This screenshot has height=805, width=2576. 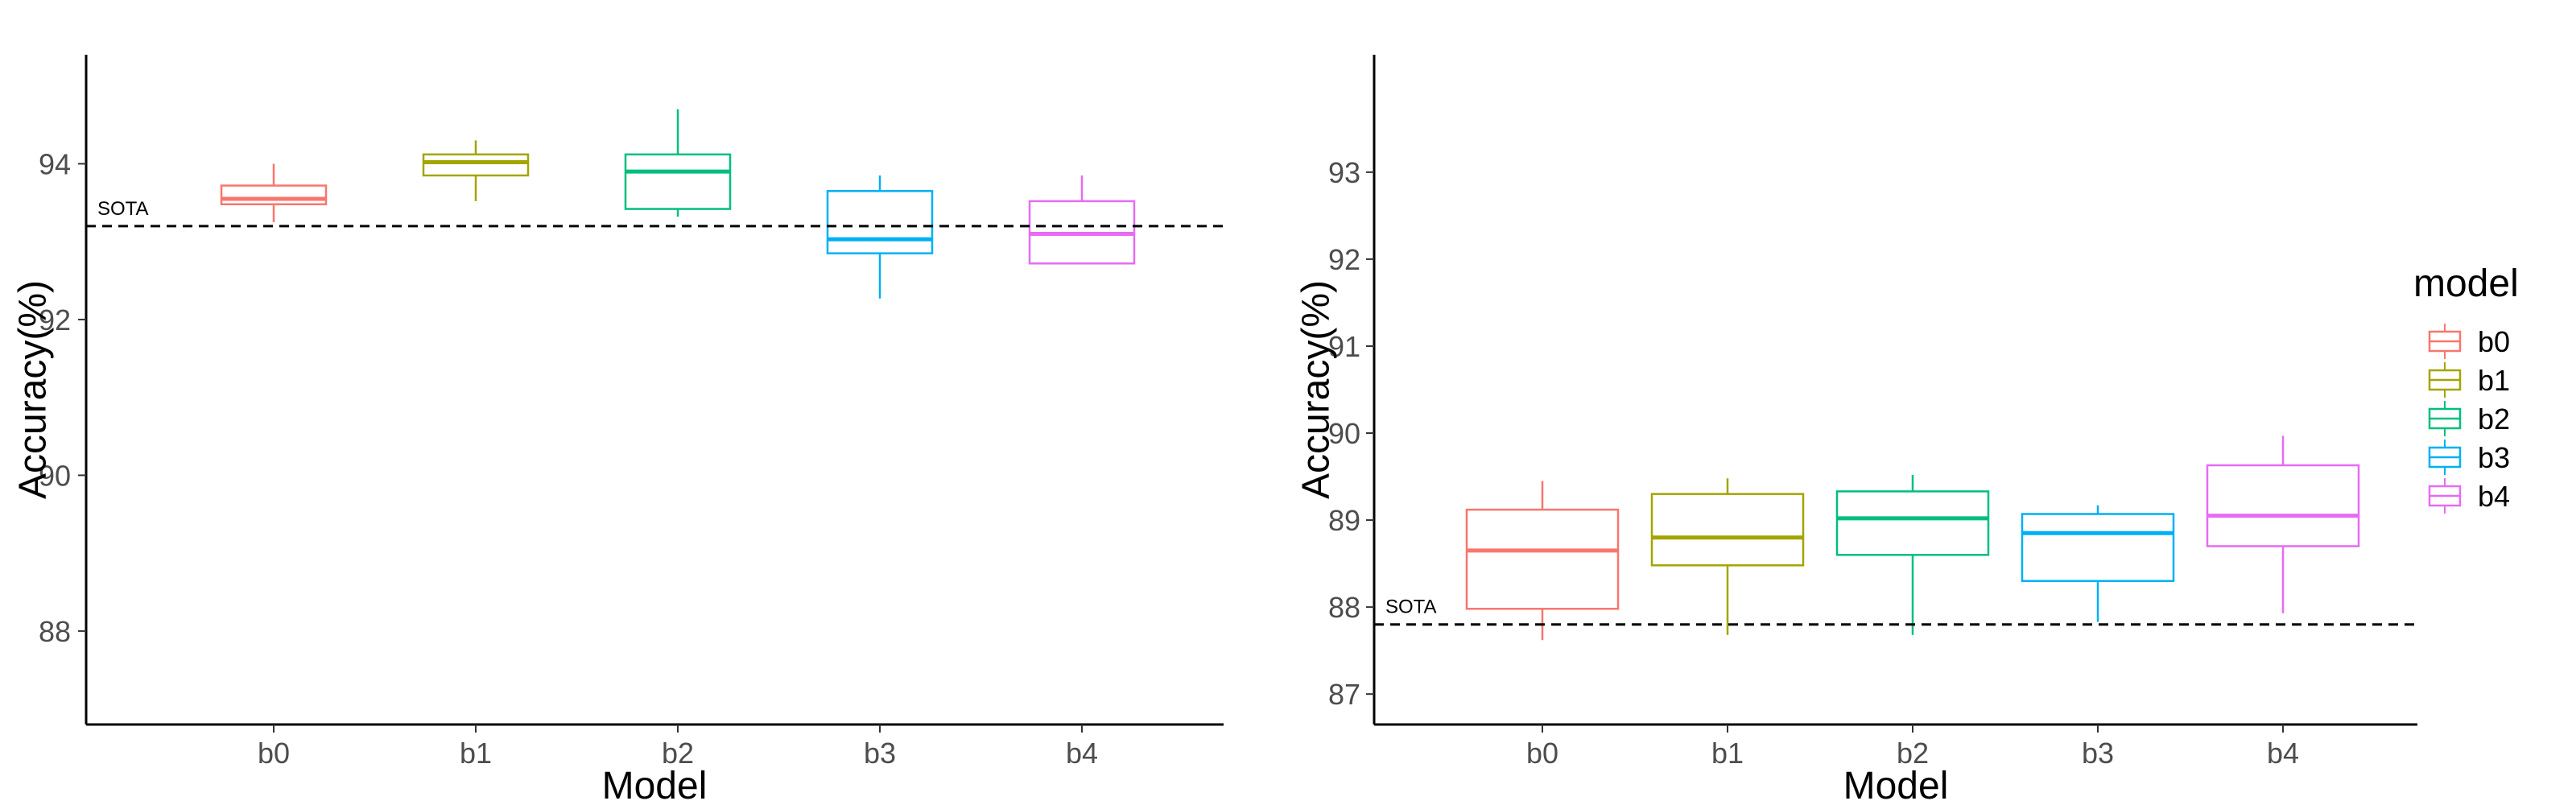 I want to click on legend-item-b0: b0, so click(x=2469, y=341).